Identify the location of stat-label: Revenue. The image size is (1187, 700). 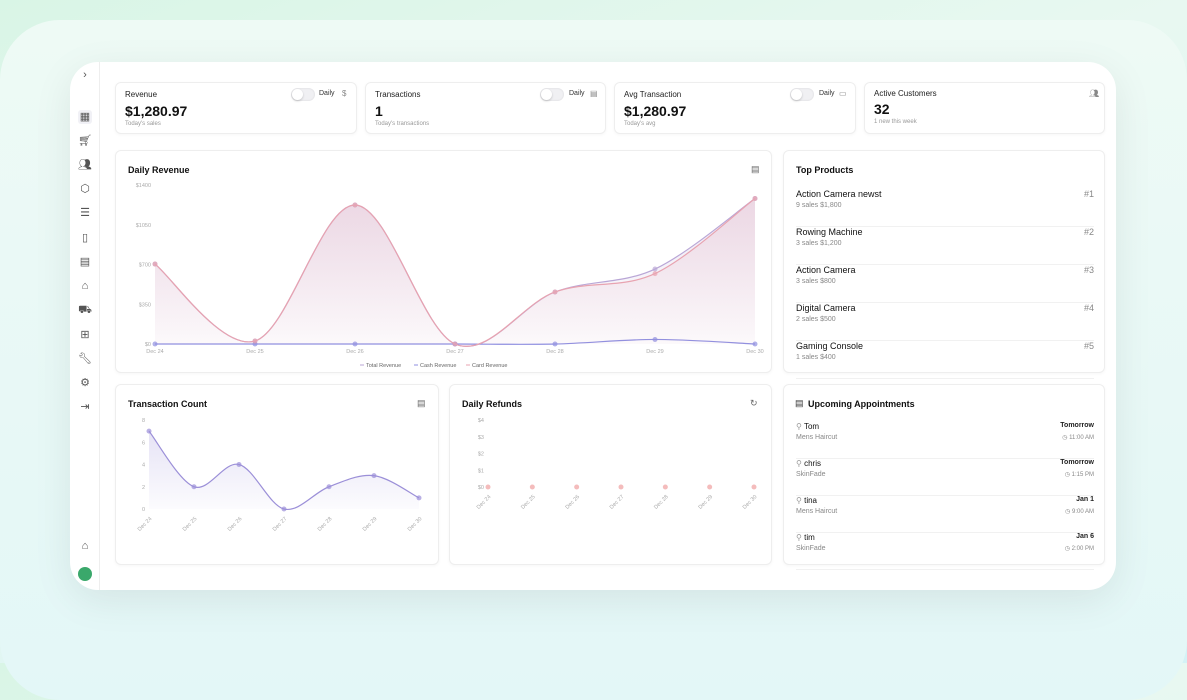
(141, 94).